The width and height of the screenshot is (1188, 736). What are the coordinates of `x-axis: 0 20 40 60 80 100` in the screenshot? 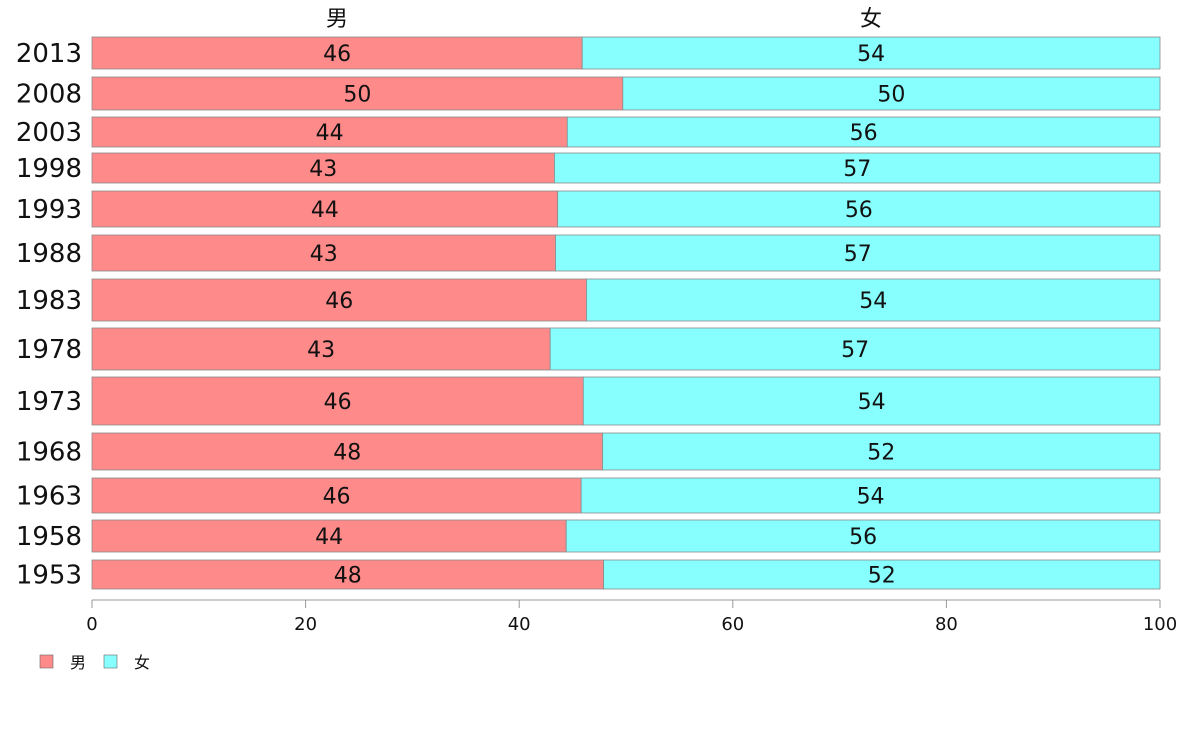 It's located at (631, 617).